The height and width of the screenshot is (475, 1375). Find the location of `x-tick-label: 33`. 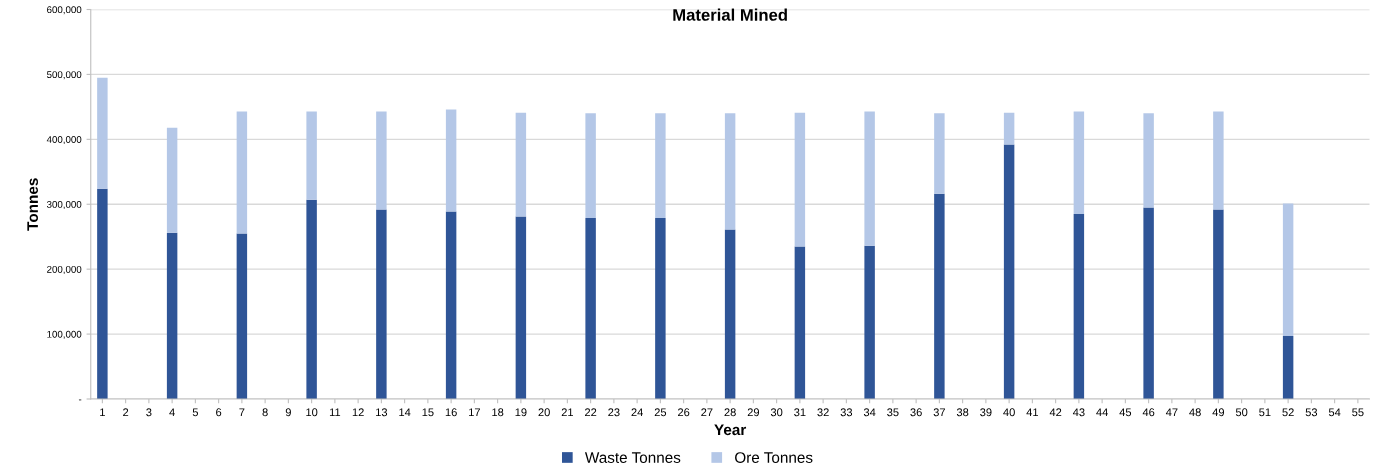

x-tick-label: 33 is located at coordinates (846, 412).